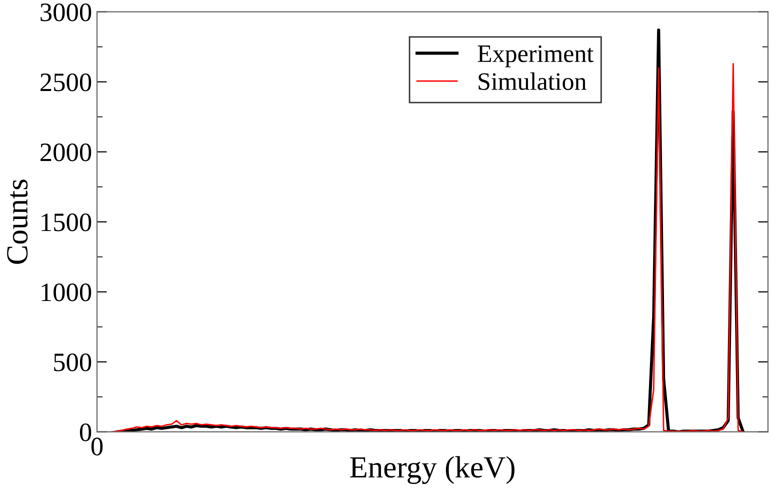 The width and height of the screenshot is (773, 493). I want to click on y-axis-title: Counts, so click(17, 222).